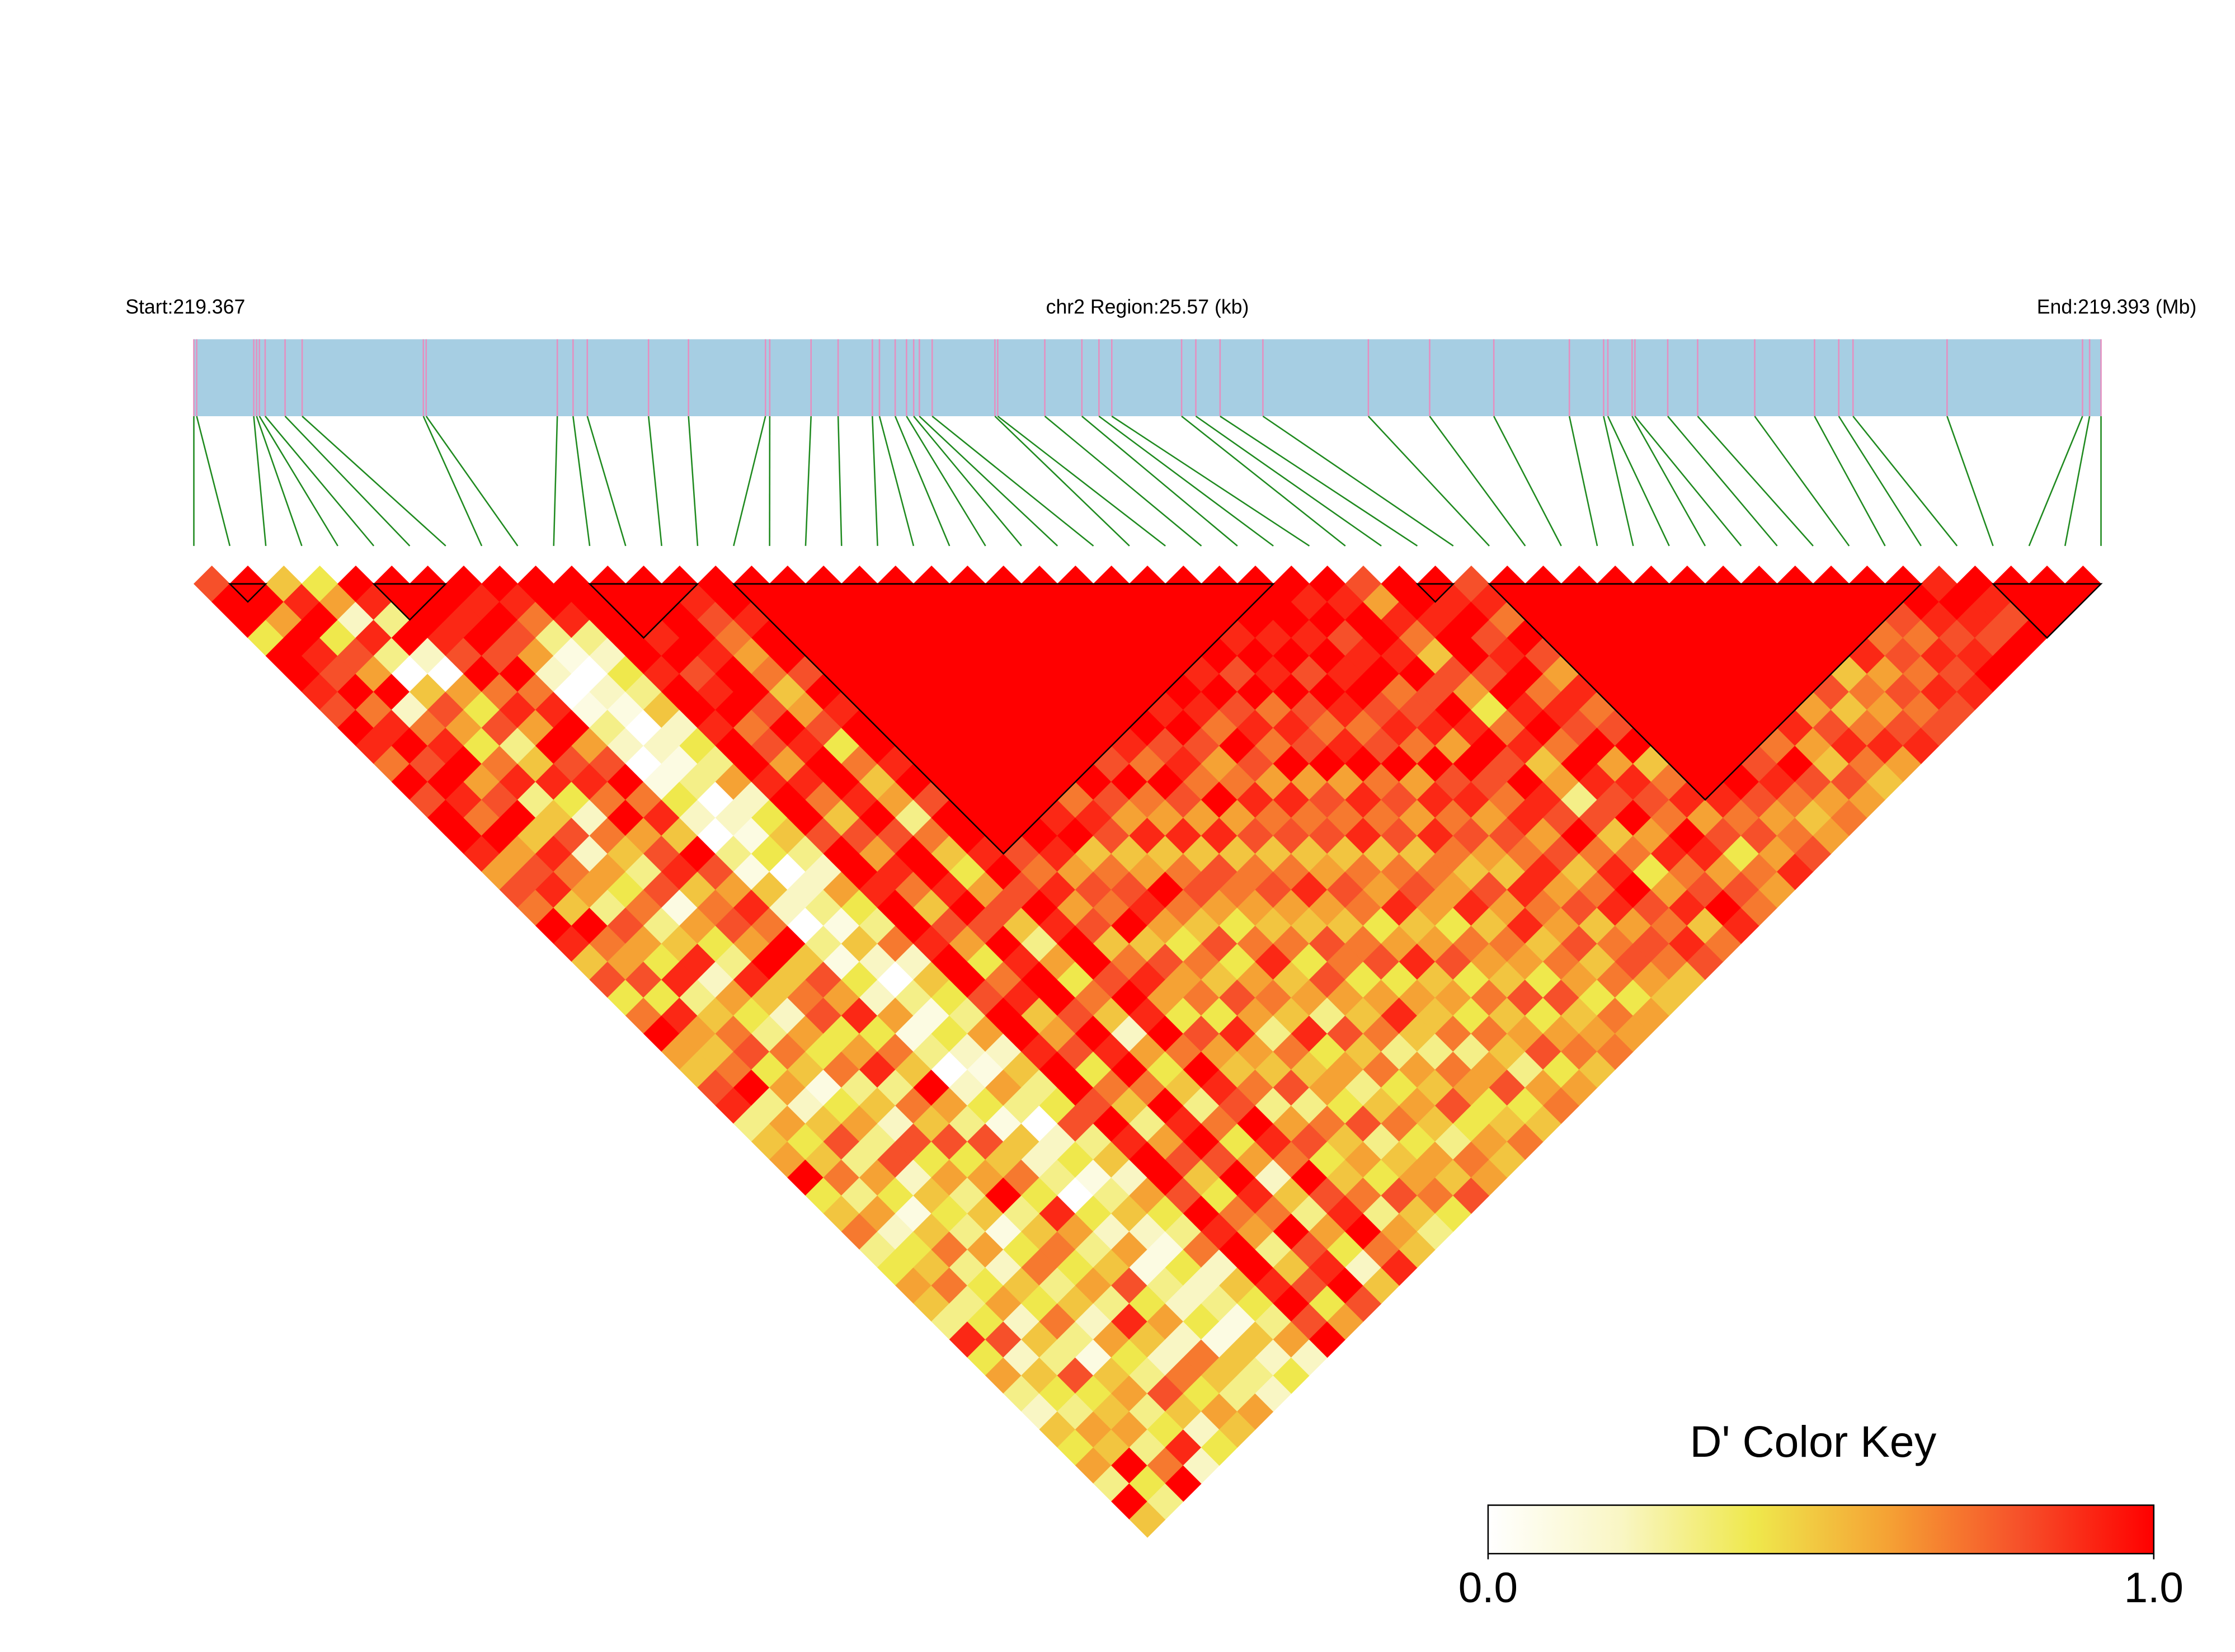 This screenshot has width=2235, height=1652. Describe the element at coordinates (1147, 307) in the screenshot. I see `region-label: chr2 Region:25.57 (kb)` at that location.